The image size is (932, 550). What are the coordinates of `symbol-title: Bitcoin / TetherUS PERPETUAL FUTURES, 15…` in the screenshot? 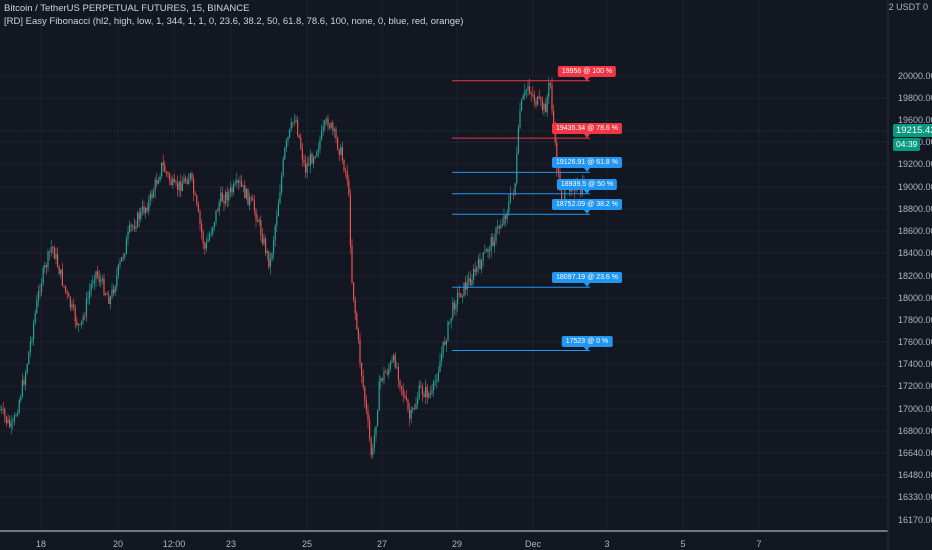 It's located at (127, 8).